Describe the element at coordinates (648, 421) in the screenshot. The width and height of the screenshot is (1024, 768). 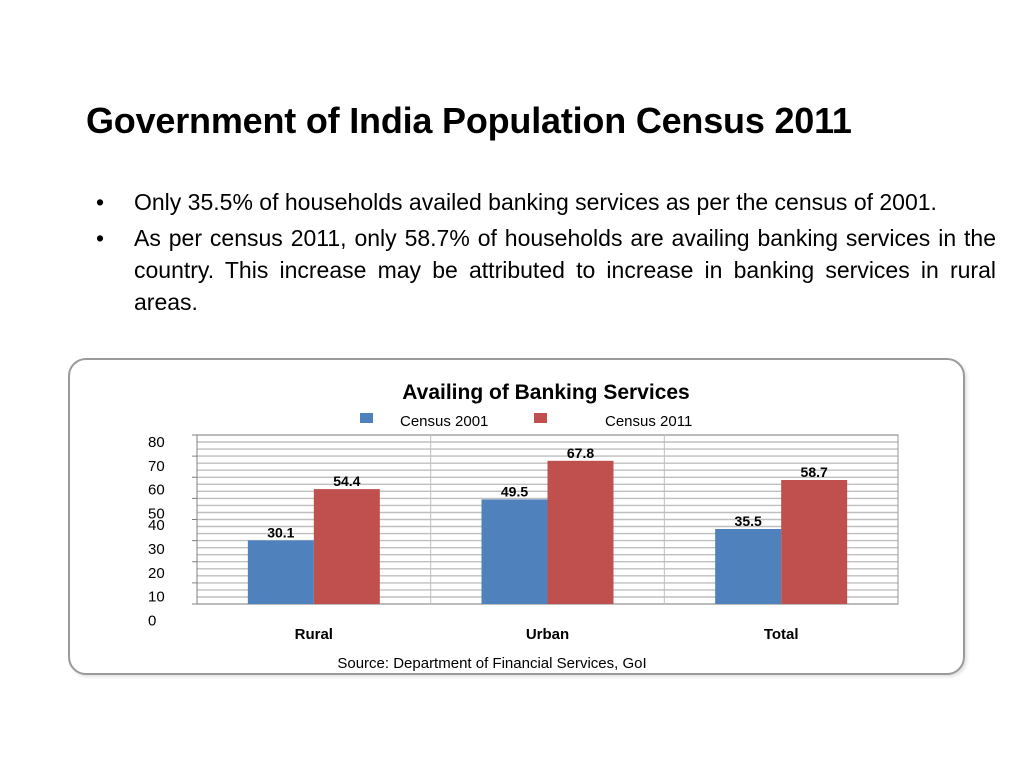
I see `legend-label: Census 2011` at that location.